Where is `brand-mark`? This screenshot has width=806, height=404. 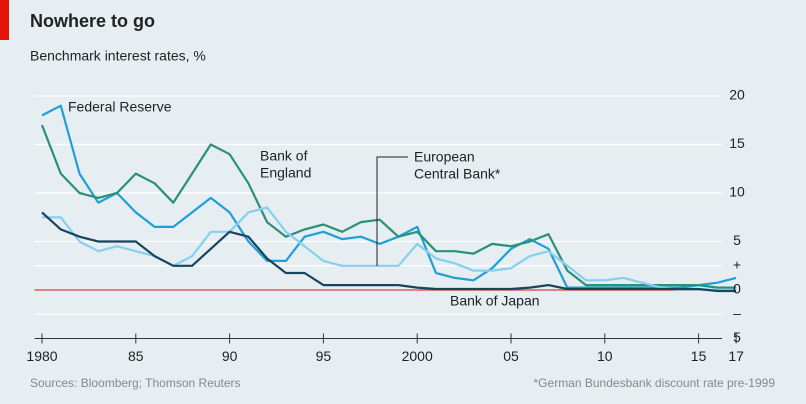
brand-mark is located at coordinates (4, 20).